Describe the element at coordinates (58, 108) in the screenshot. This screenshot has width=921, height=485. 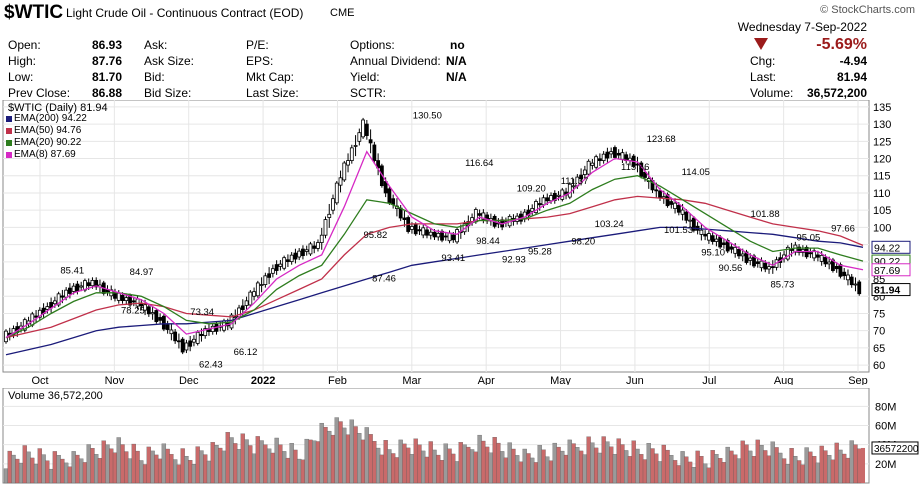
I see `legend-price: $WTIC (Daily) 81.94` at that location.